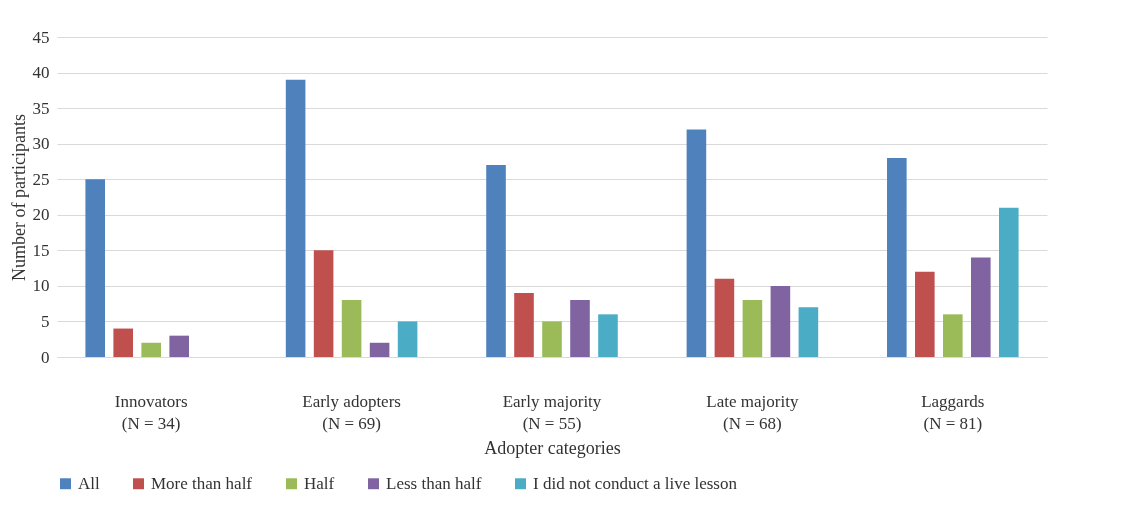  I want to click on legend-label: More than half, so click(202, 483).